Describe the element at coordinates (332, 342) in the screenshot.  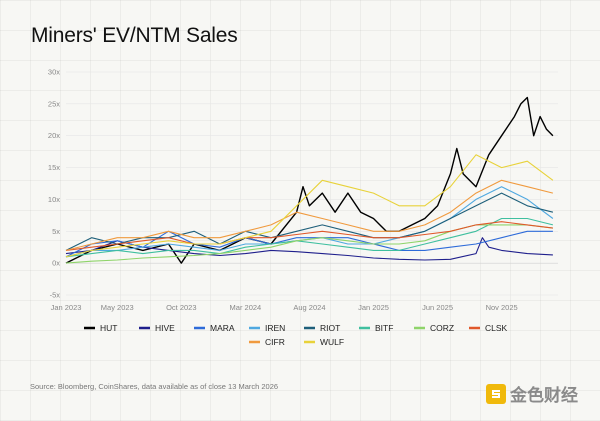
I see `legend-label: WULF` at that location.